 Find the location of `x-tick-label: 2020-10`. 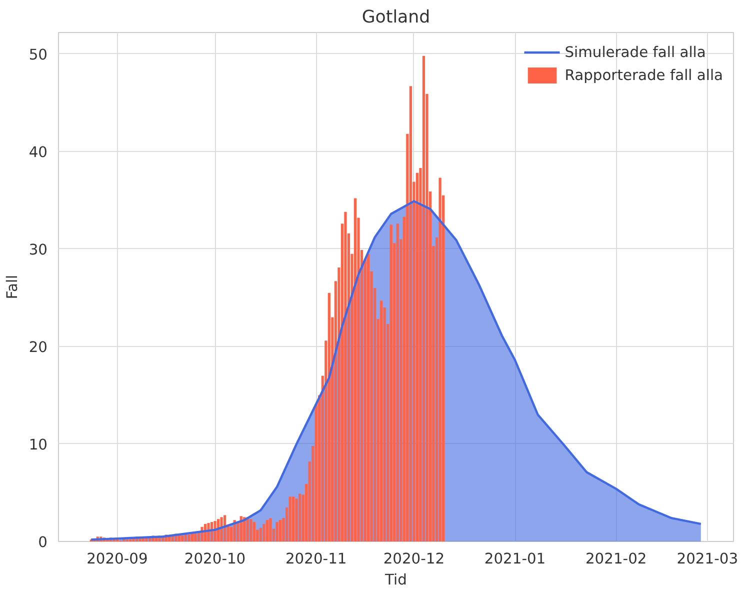

x-tick-label: 2020-10 is located at coordinates (215, 559).